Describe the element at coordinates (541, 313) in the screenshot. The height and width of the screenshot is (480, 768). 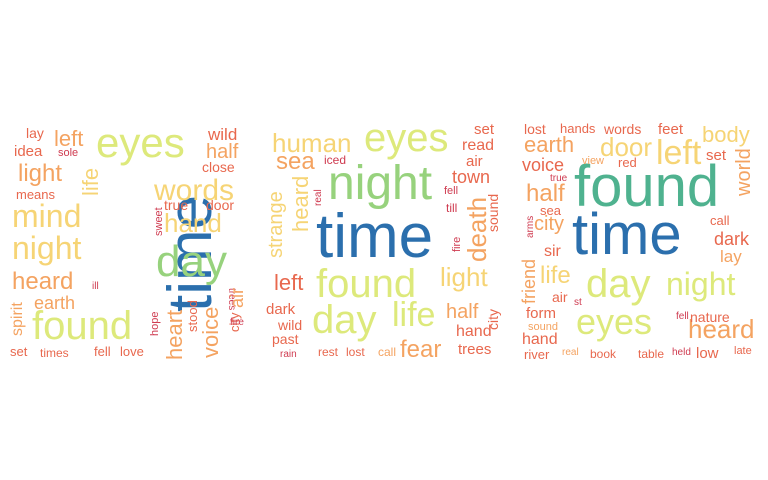
I see `word: form` at that location.